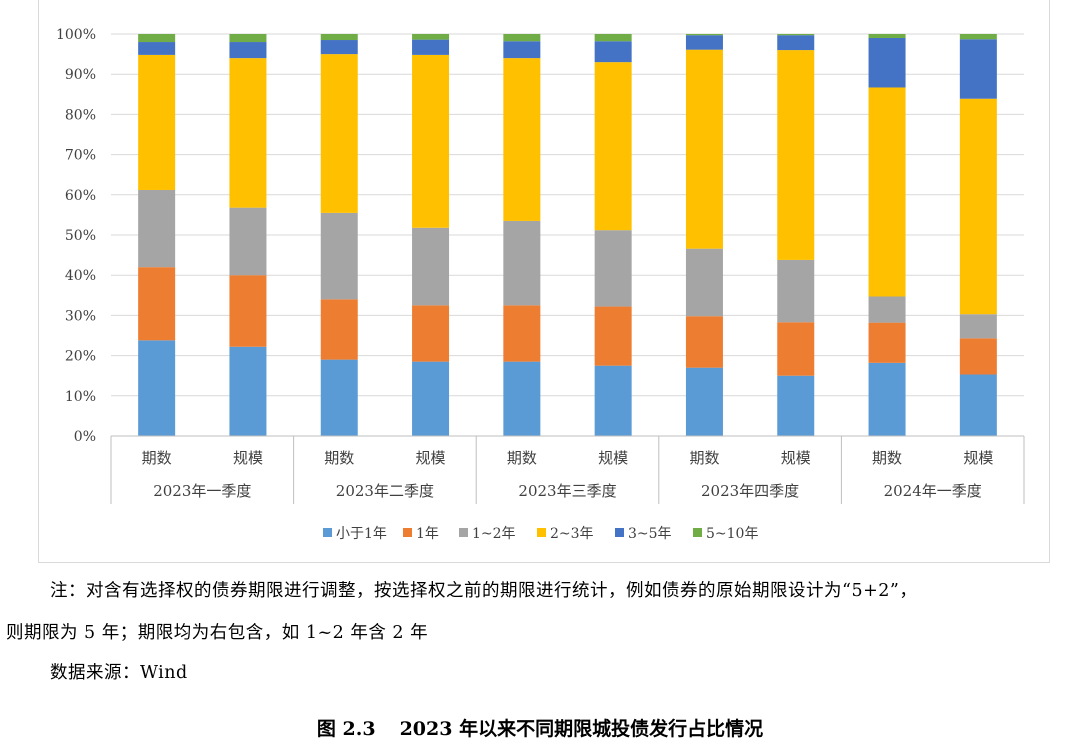 Image resolution: width=1080 pixels, height=747 pixels. I want to click on x-group-label: 2024年一季度, so click(933, 491).